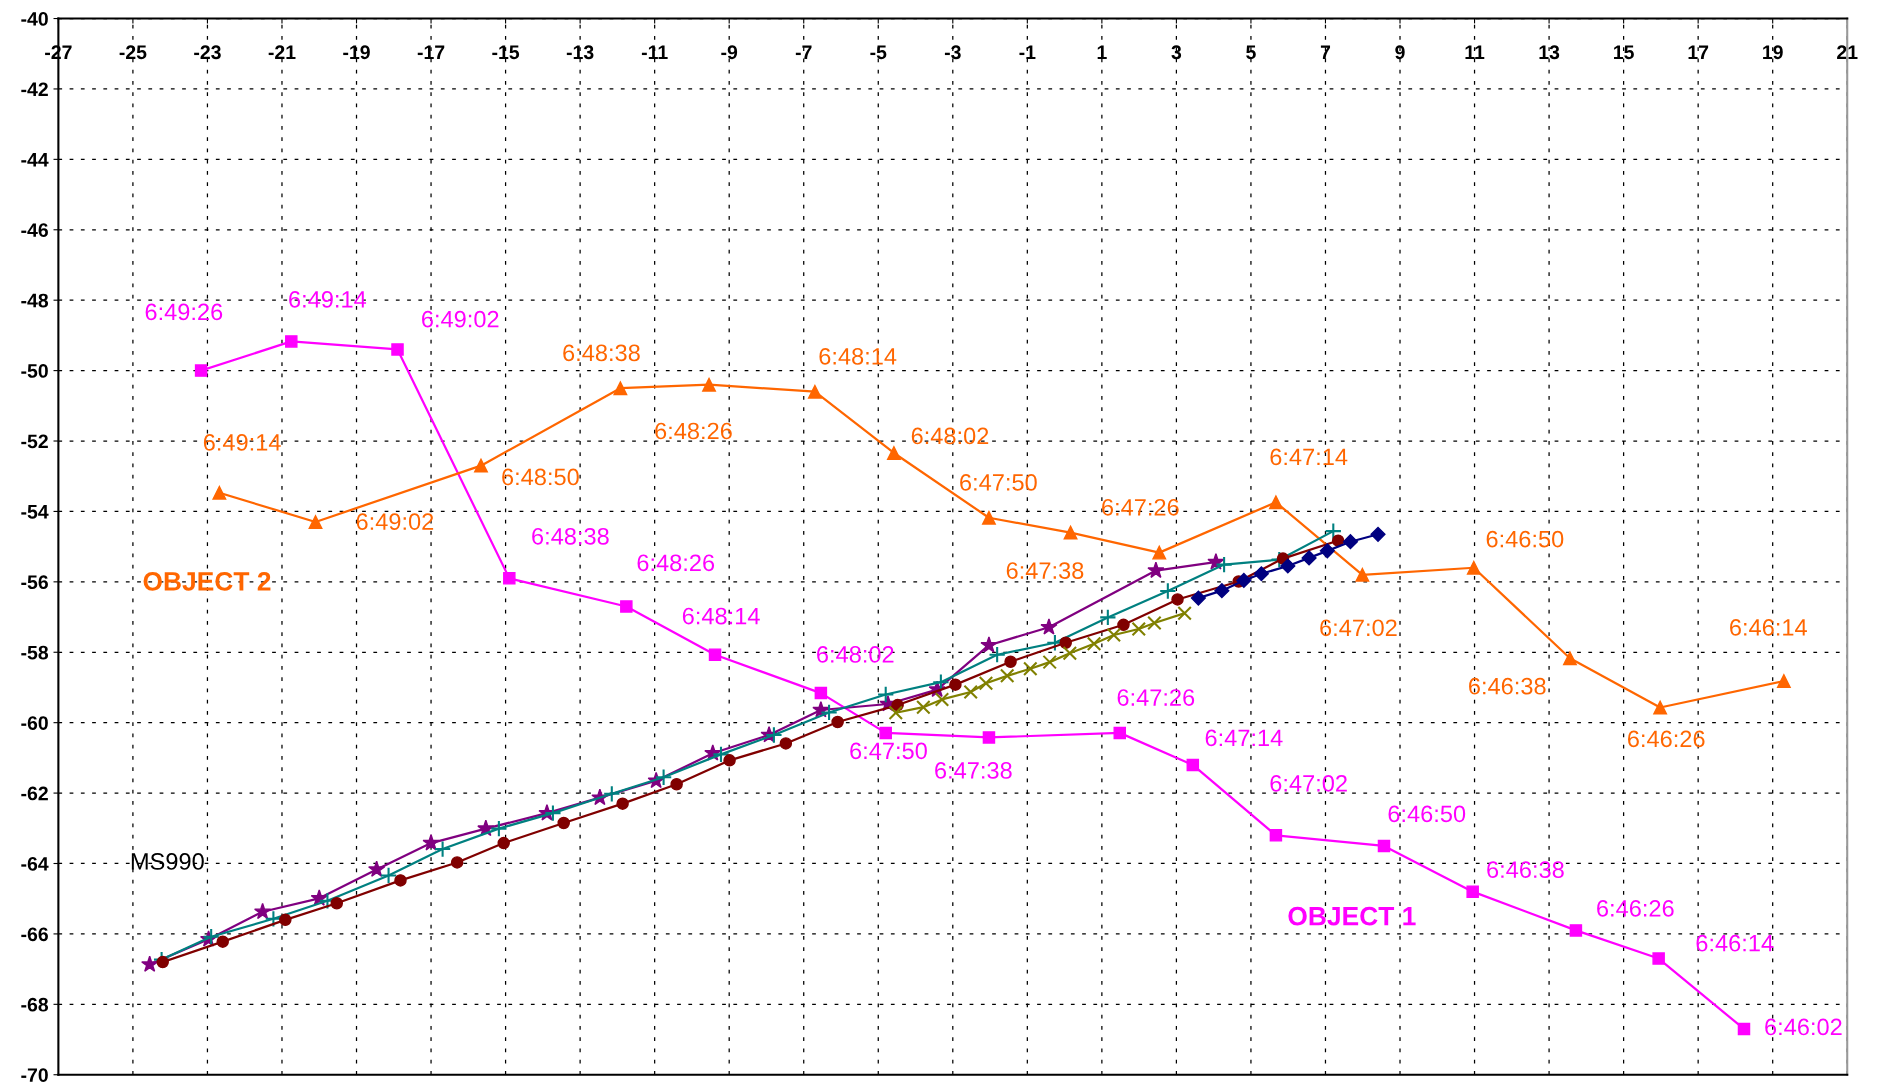 This screenshot has height=1090, width=1883. What do you see at coordinates (580, 52) in the screenshot?
I see `x-tick-label: -13` at bounding box center [580, 52].